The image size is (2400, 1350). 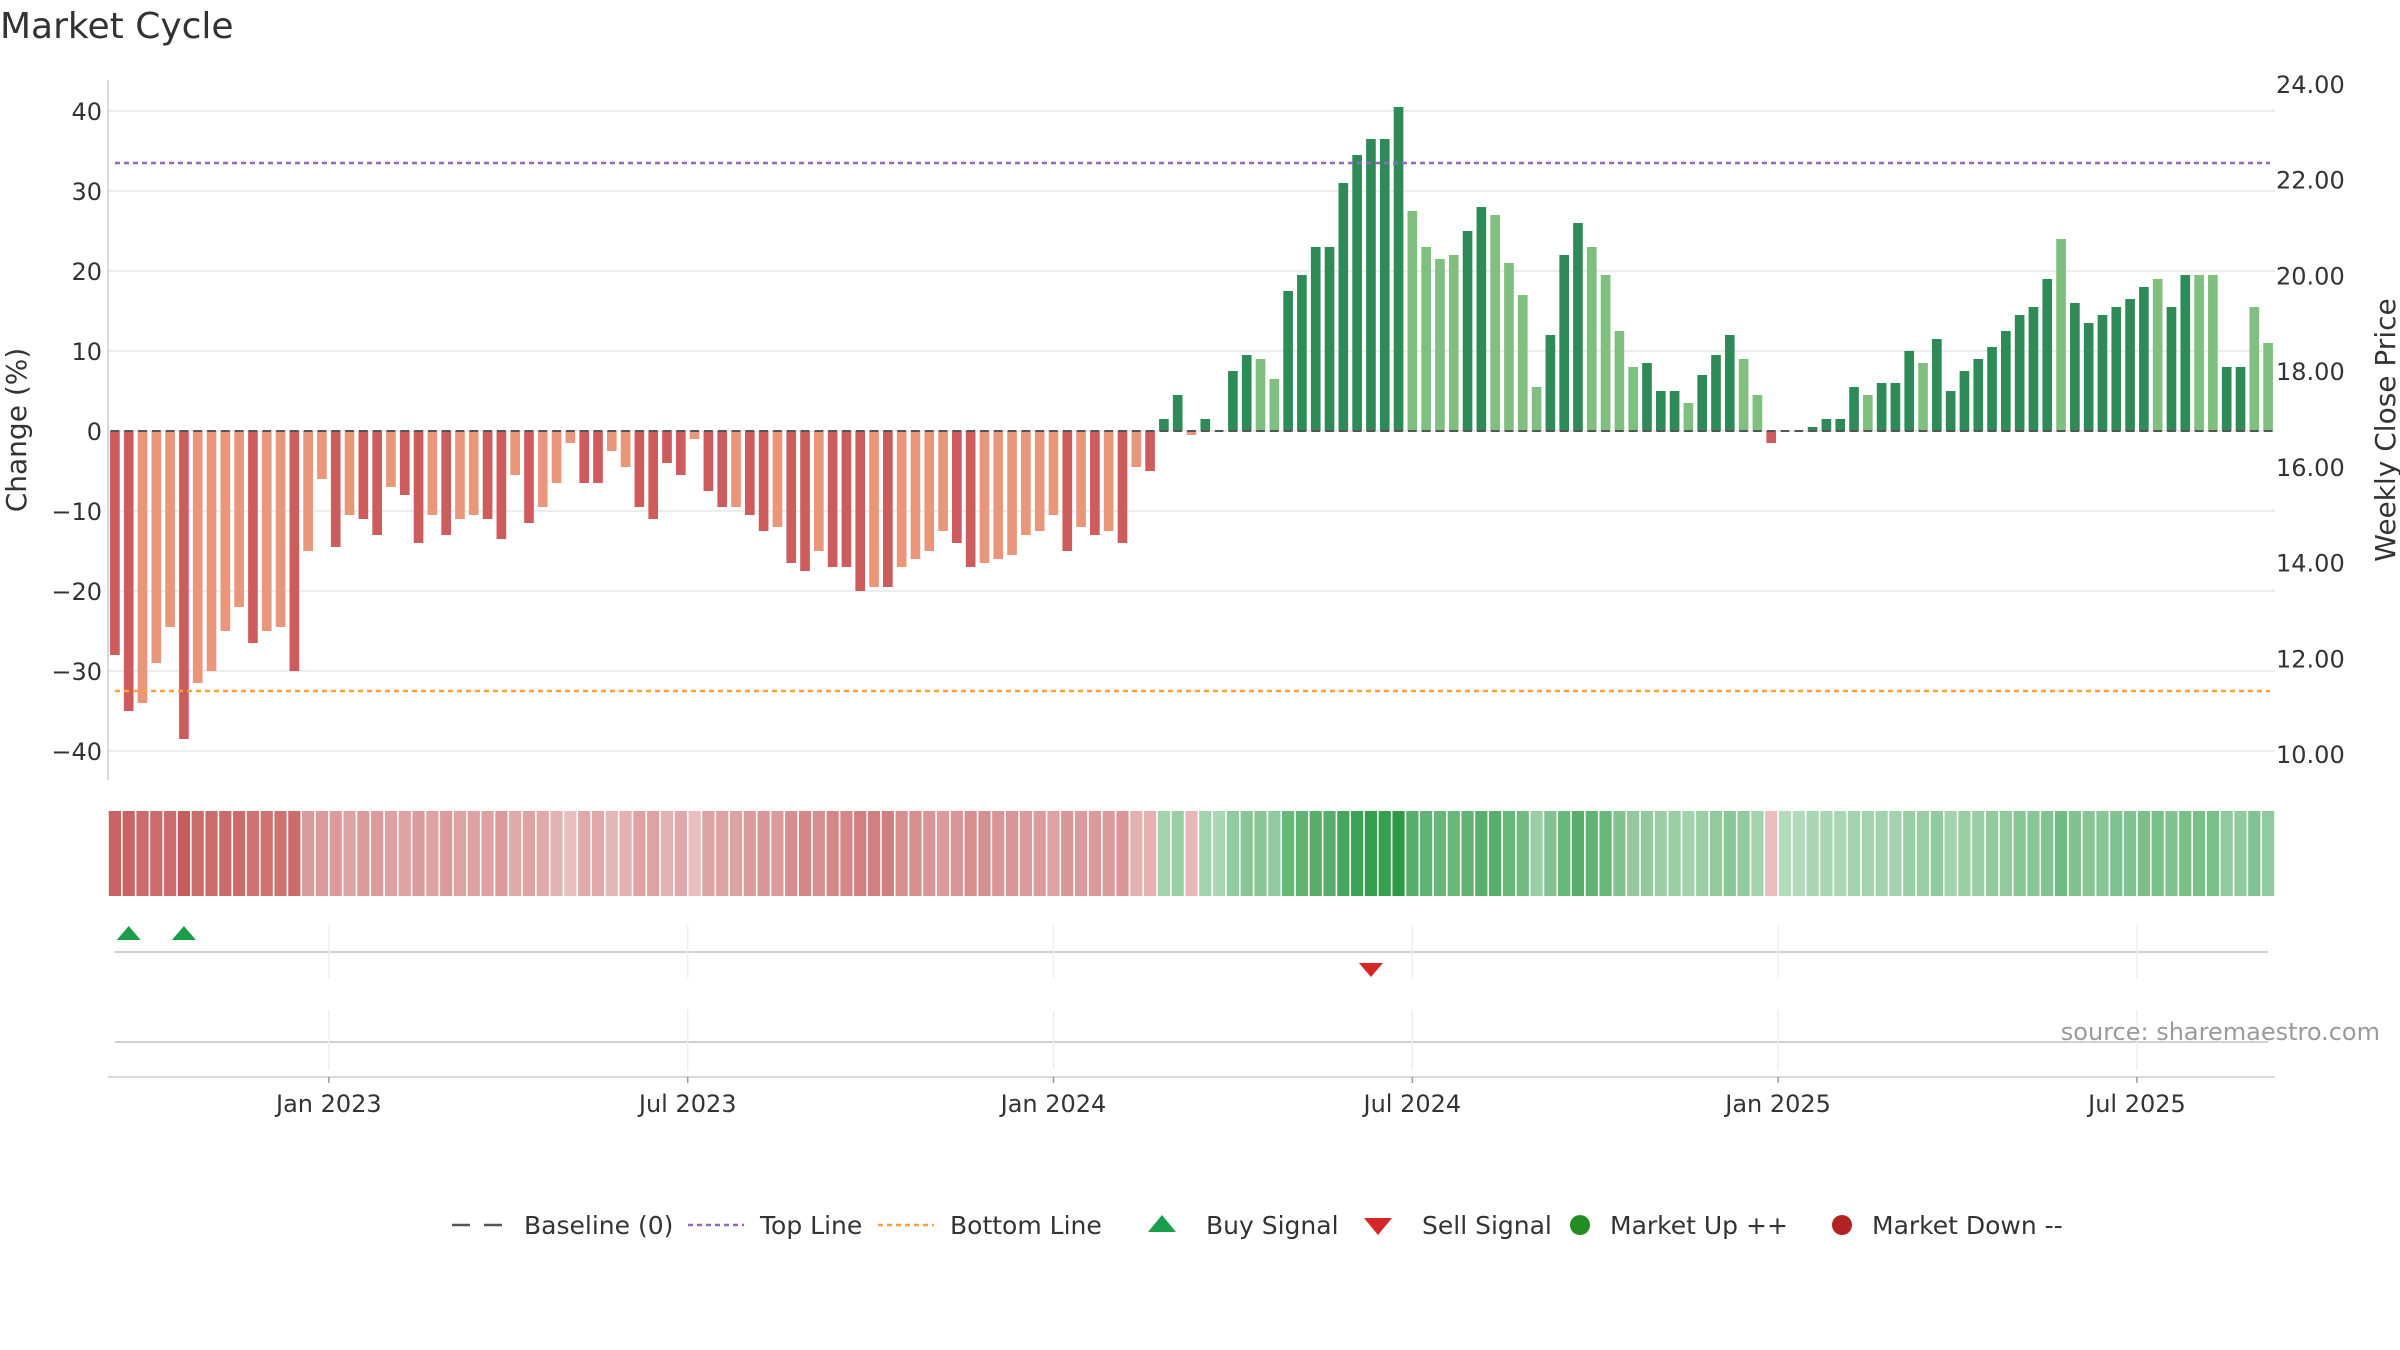 I want to click on y-left-tick-label: 0, so click(x=94, y=432).